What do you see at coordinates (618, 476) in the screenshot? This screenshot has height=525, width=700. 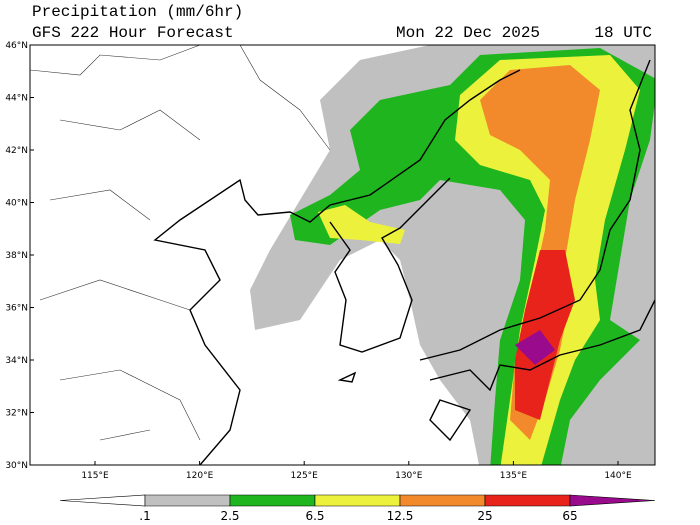 I see `lon-label: 140°E` at bounding box center [618, 476].